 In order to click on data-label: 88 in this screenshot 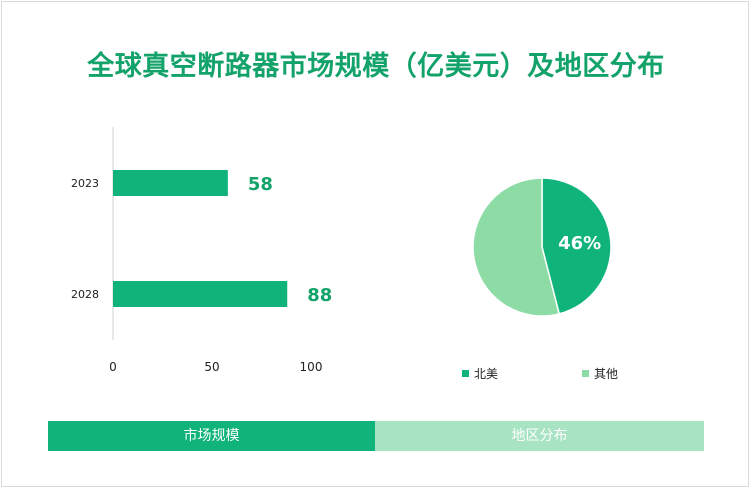, I will do `click(319, 295)`.